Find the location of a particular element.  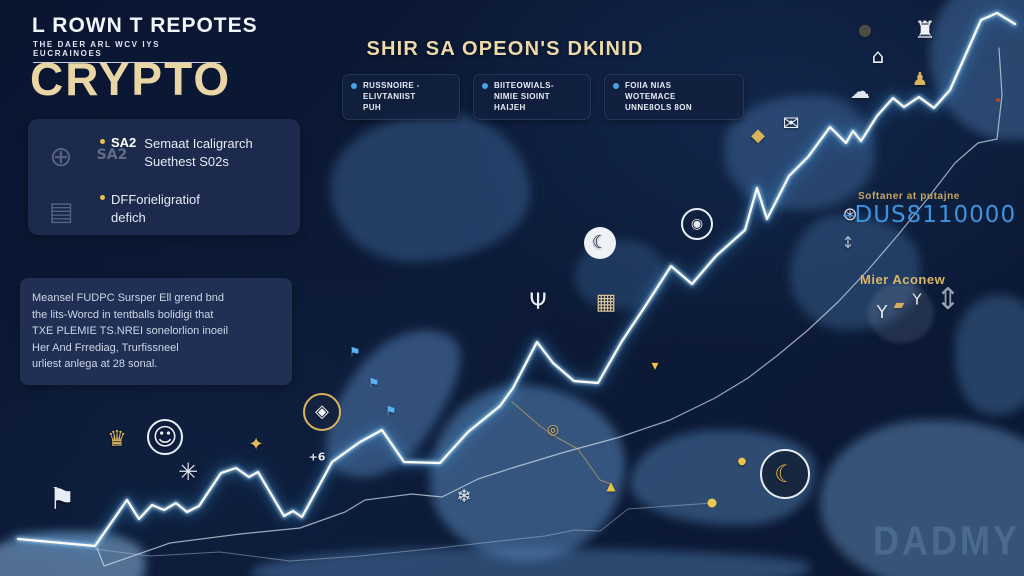

qr-grid-icon: ▦ is located at coordinates (606, 302).